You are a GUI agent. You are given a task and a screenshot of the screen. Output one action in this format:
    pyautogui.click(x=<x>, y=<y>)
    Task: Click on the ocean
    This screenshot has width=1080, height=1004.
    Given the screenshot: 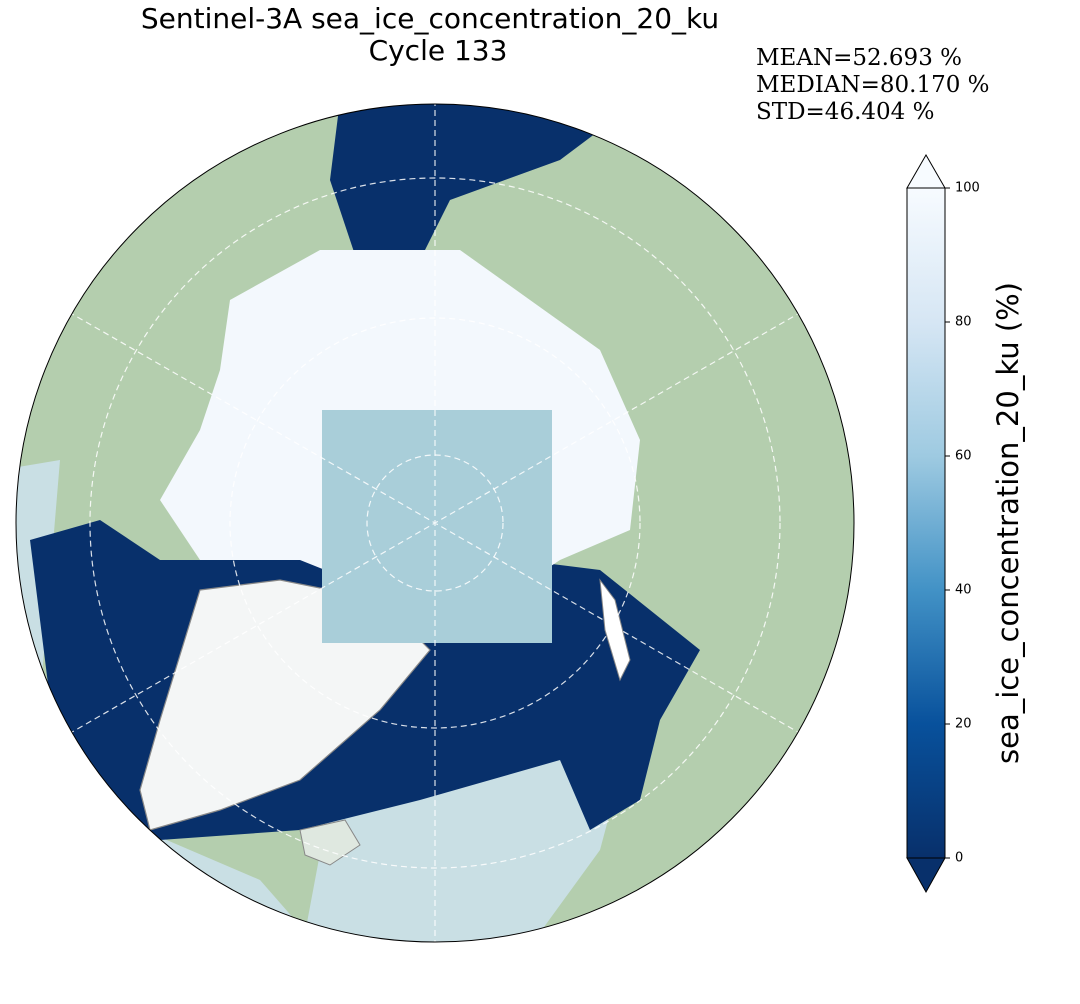 What is the action you would take?
    pyautogui.click(x=470, y=821)
    